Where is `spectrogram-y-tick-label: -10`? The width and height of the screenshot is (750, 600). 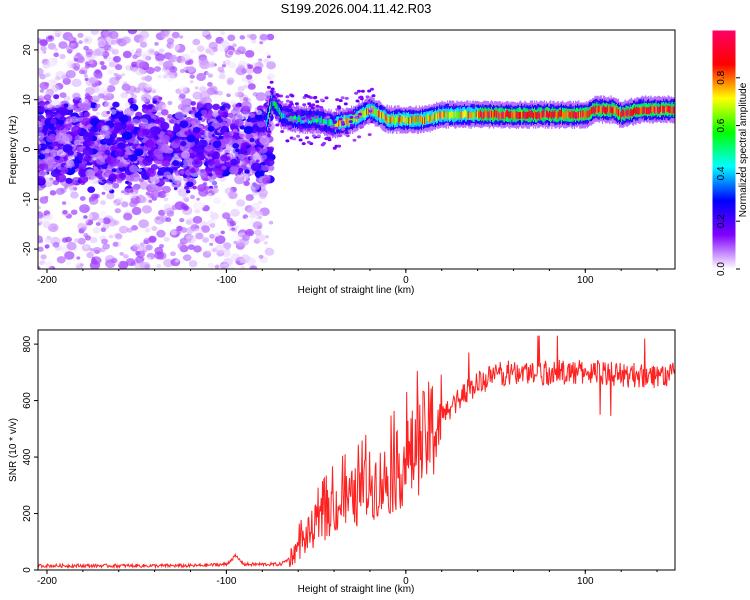
spectrogram-y-tick-label: -10 is located at coordinates (27, 199).